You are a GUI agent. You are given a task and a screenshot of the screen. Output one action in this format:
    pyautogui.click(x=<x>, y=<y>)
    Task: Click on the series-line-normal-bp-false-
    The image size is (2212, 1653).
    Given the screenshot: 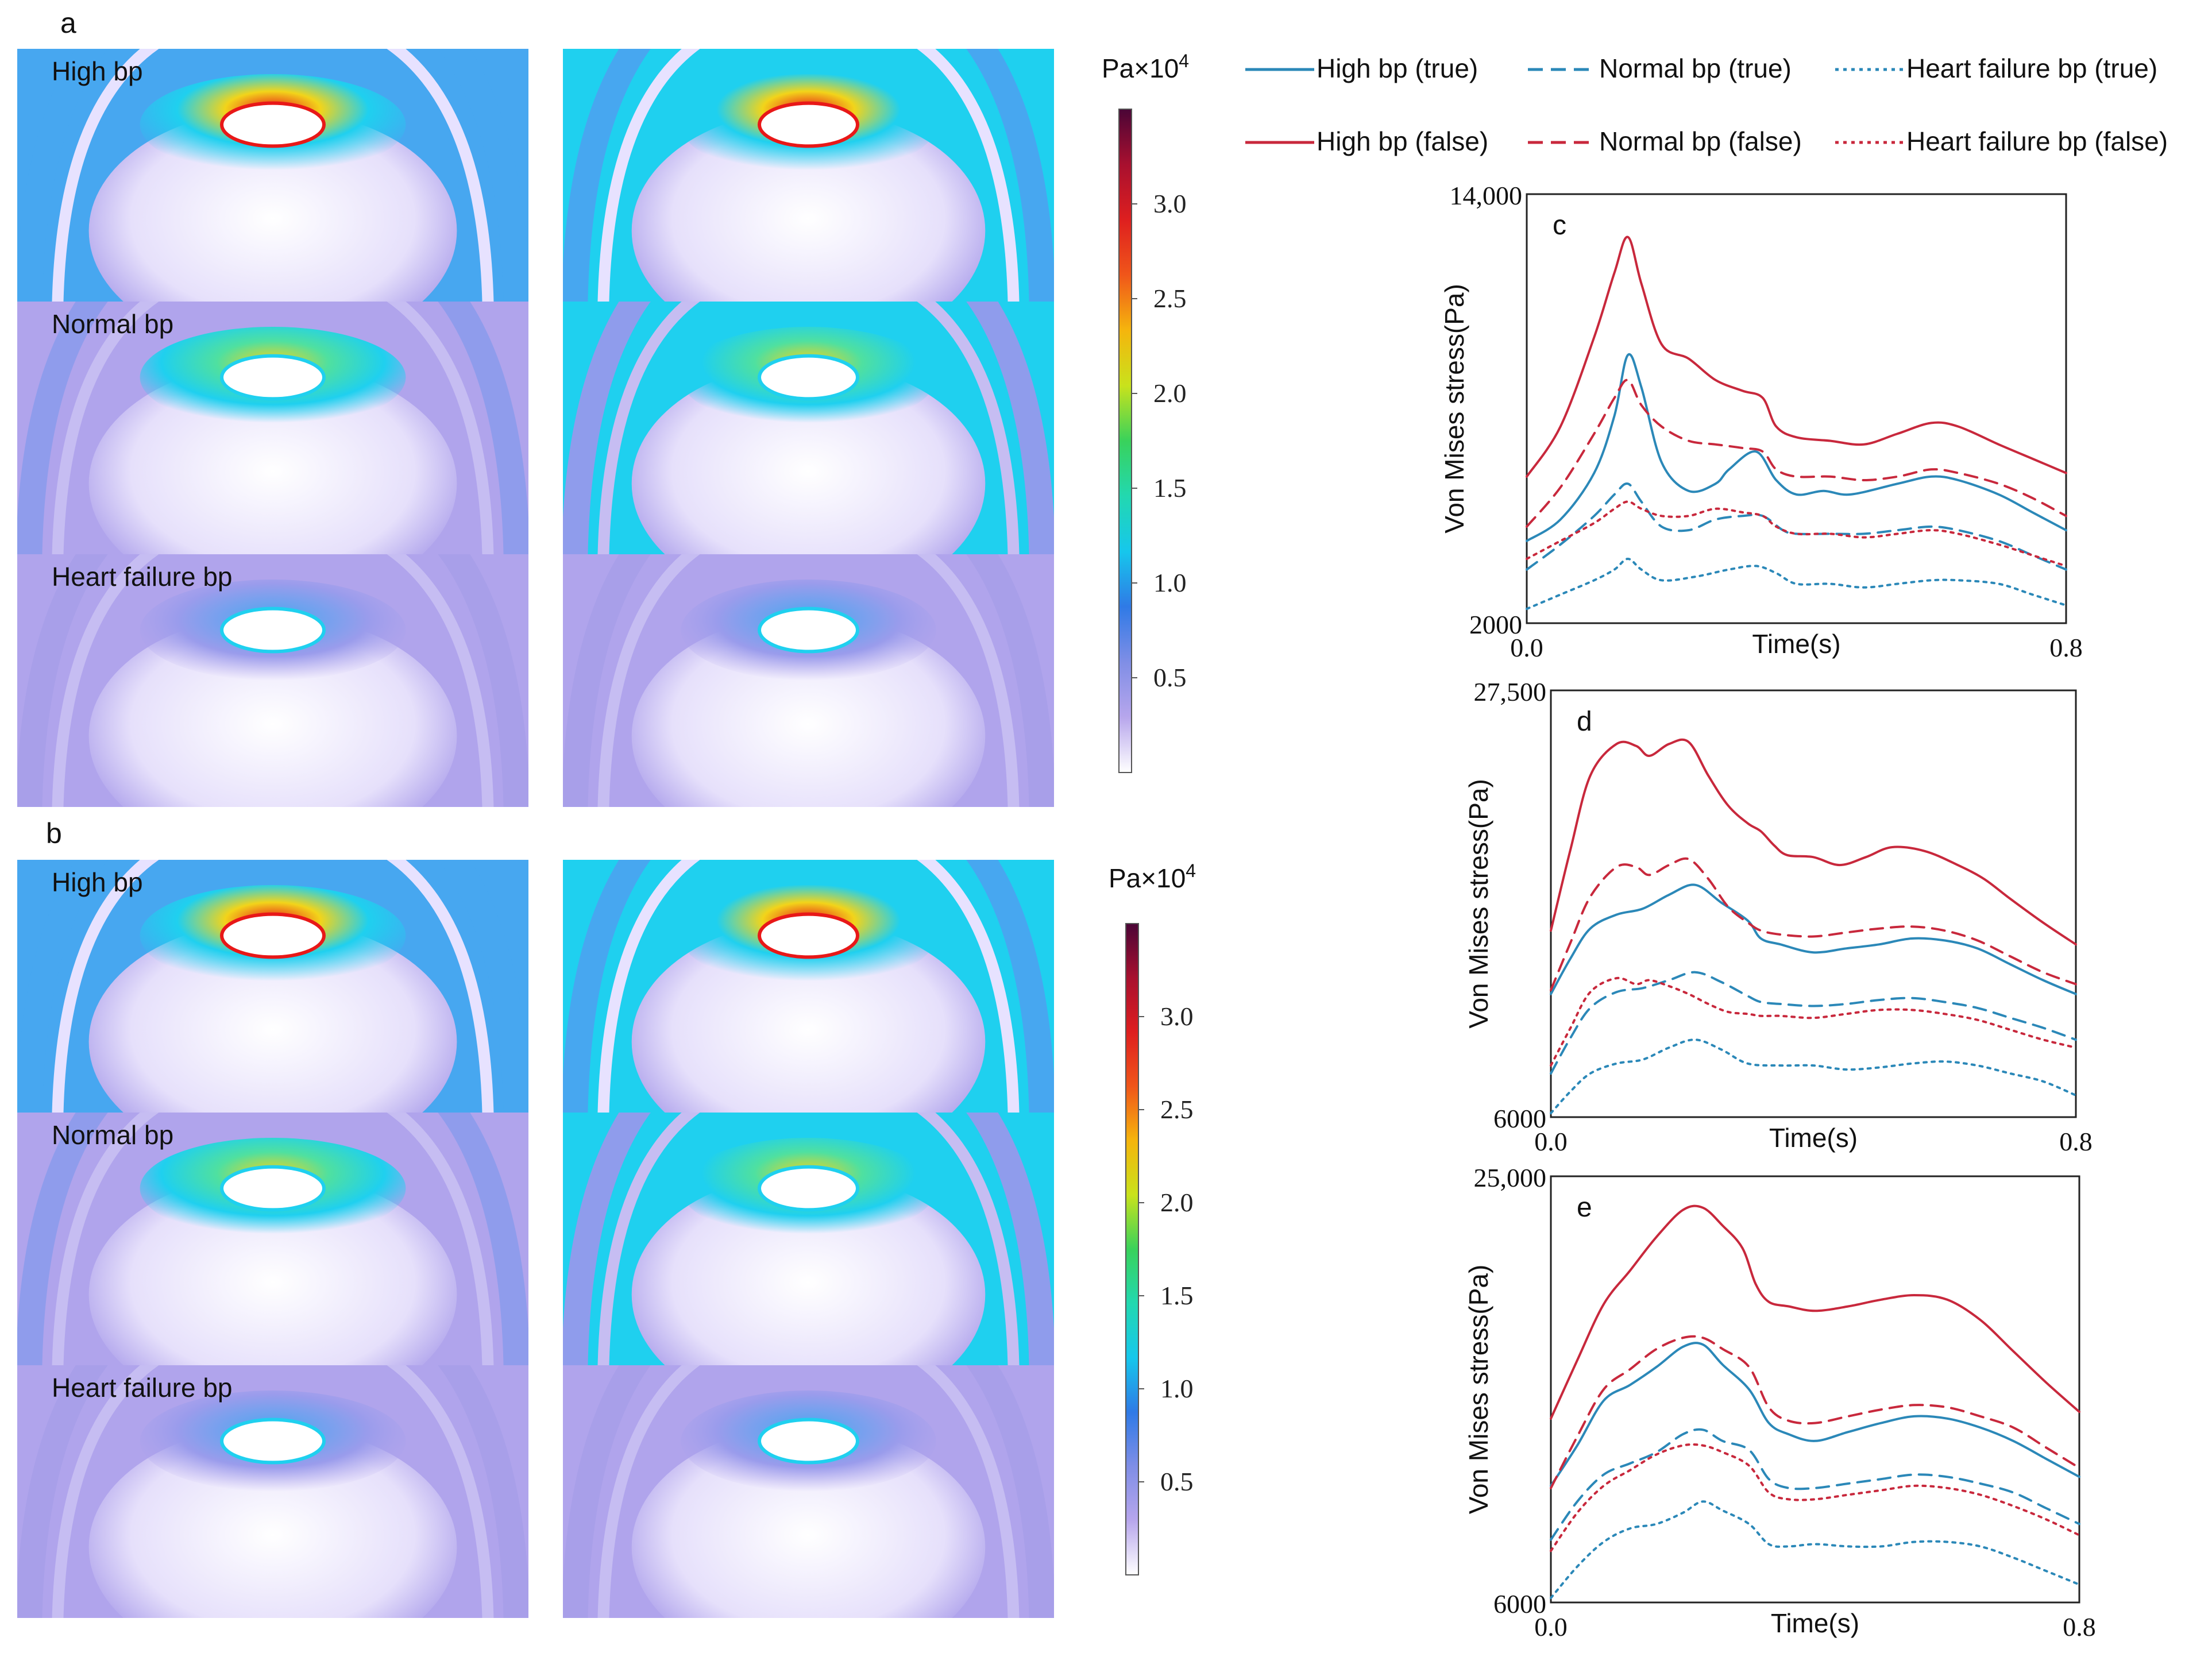 What is the action you would take?
    pyautogui.click(x=1813, y=924)
    